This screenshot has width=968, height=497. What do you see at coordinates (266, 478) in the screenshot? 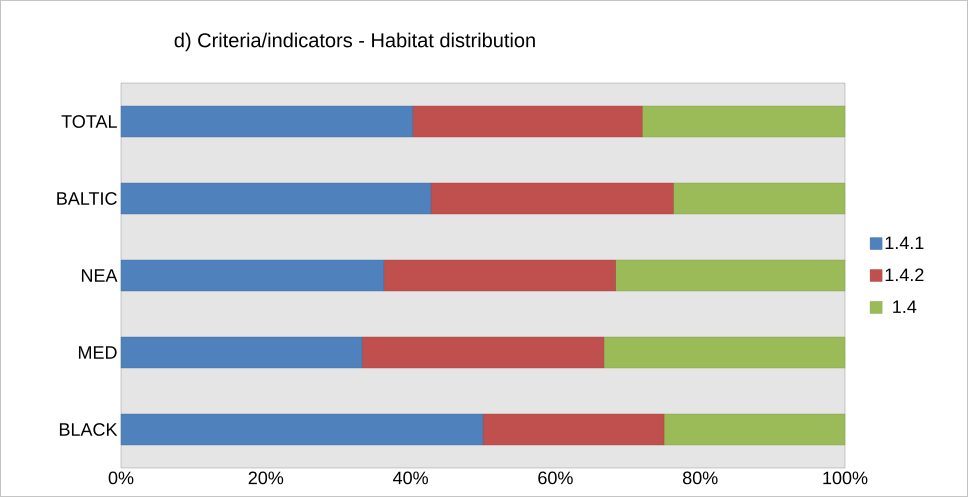
I see `x-tick-label: 20%` at bounding box center [266, 478].